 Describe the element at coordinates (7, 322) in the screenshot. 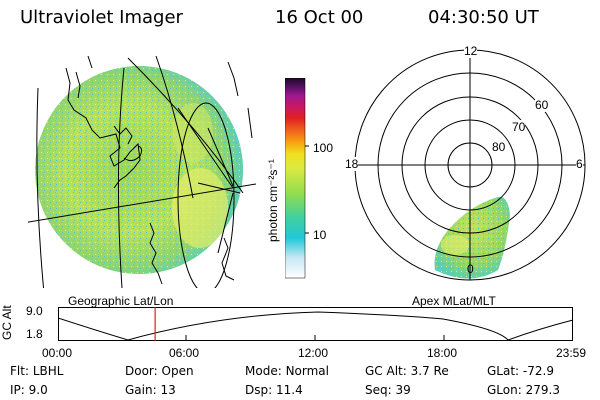

I see `timeline-ylabel: GC Alt` at that location.